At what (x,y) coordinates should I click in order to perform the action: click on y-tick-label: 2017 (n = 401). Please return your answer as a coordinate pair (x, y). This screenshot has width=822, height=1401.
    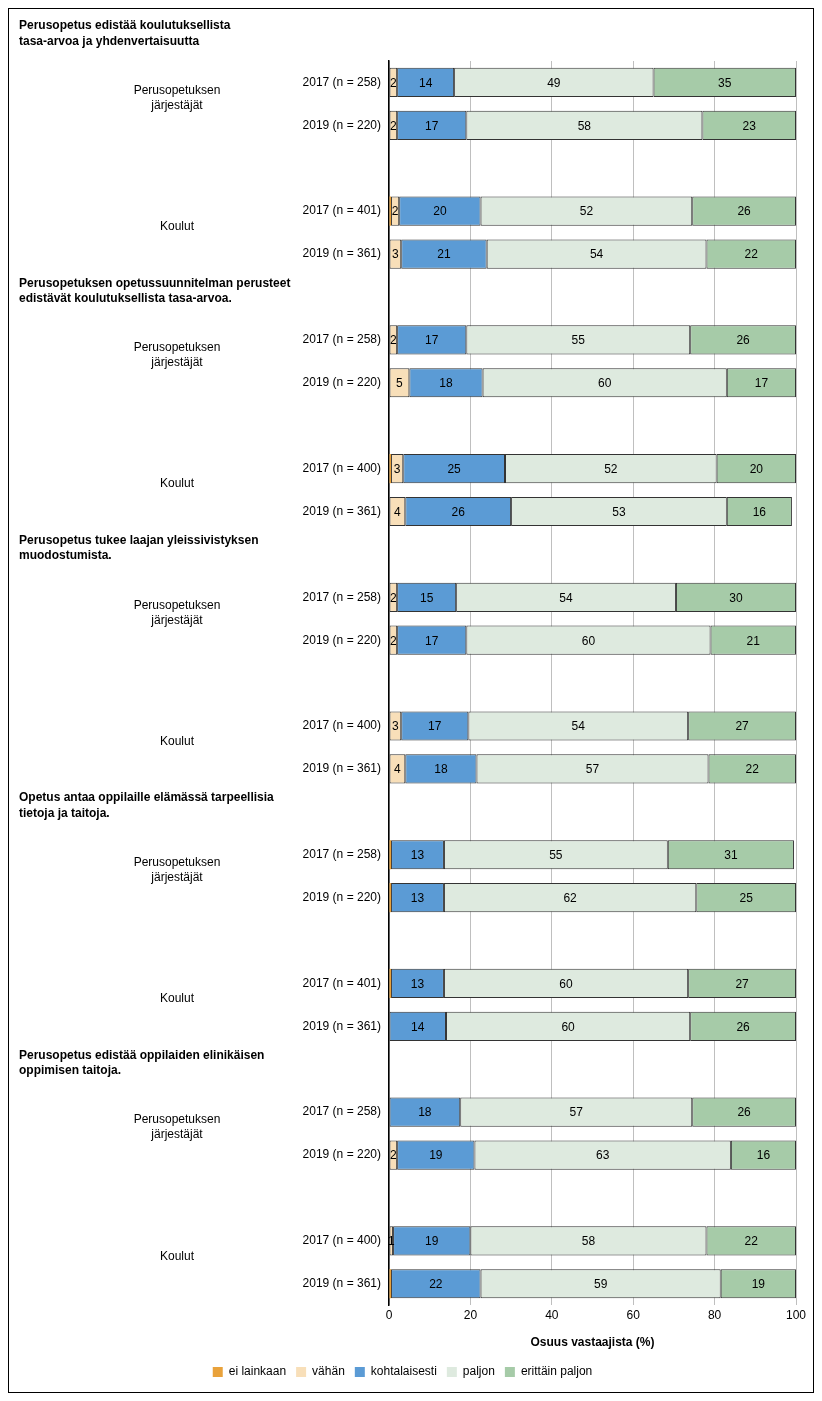
    Looking at the image, I should click on (341, 982).